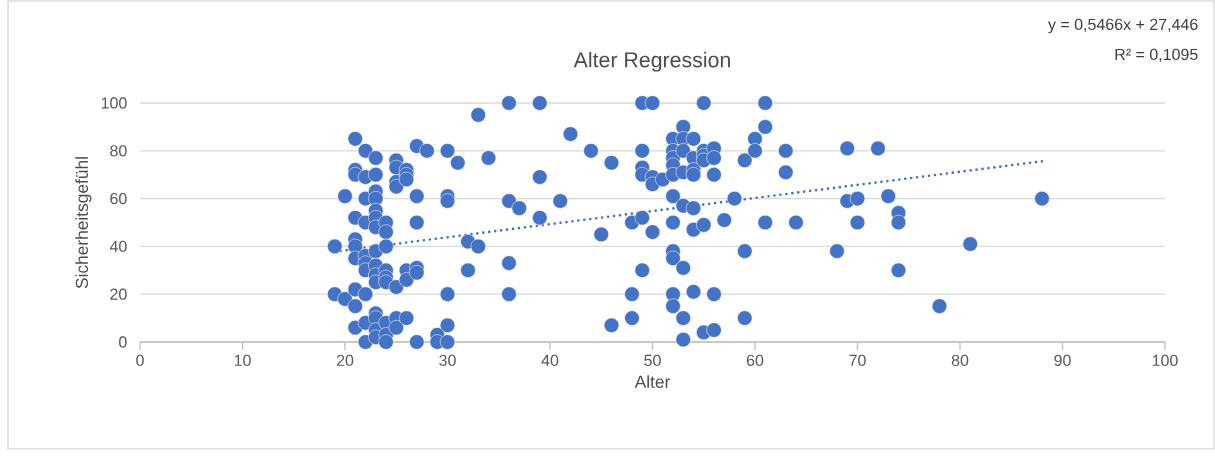 Image resolution: width=1215 pixels, height=457 pixels. What do you see at coordinates (140, 360) in the screenshot?
I see `x-tick-label: 0` at bounding box center [140, 360].